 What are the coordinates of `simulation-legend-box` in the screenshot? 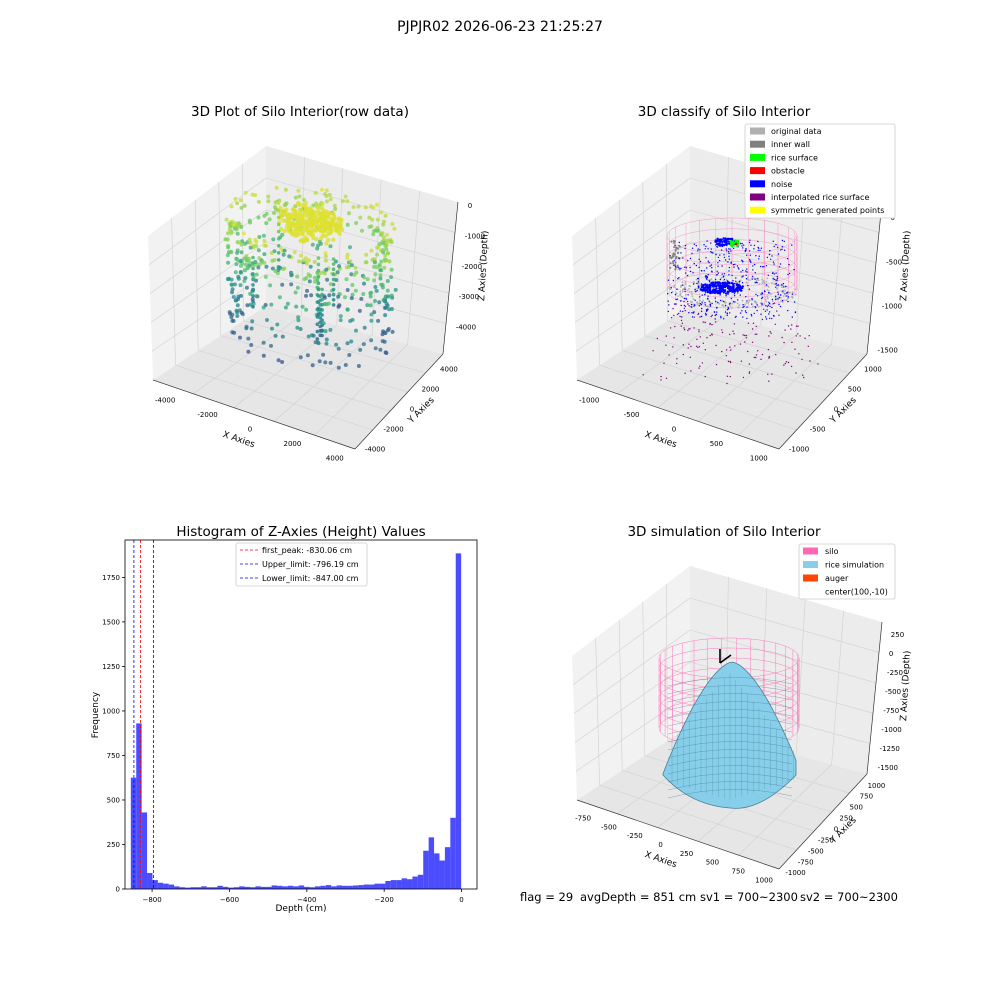 It's located at (847, 571).